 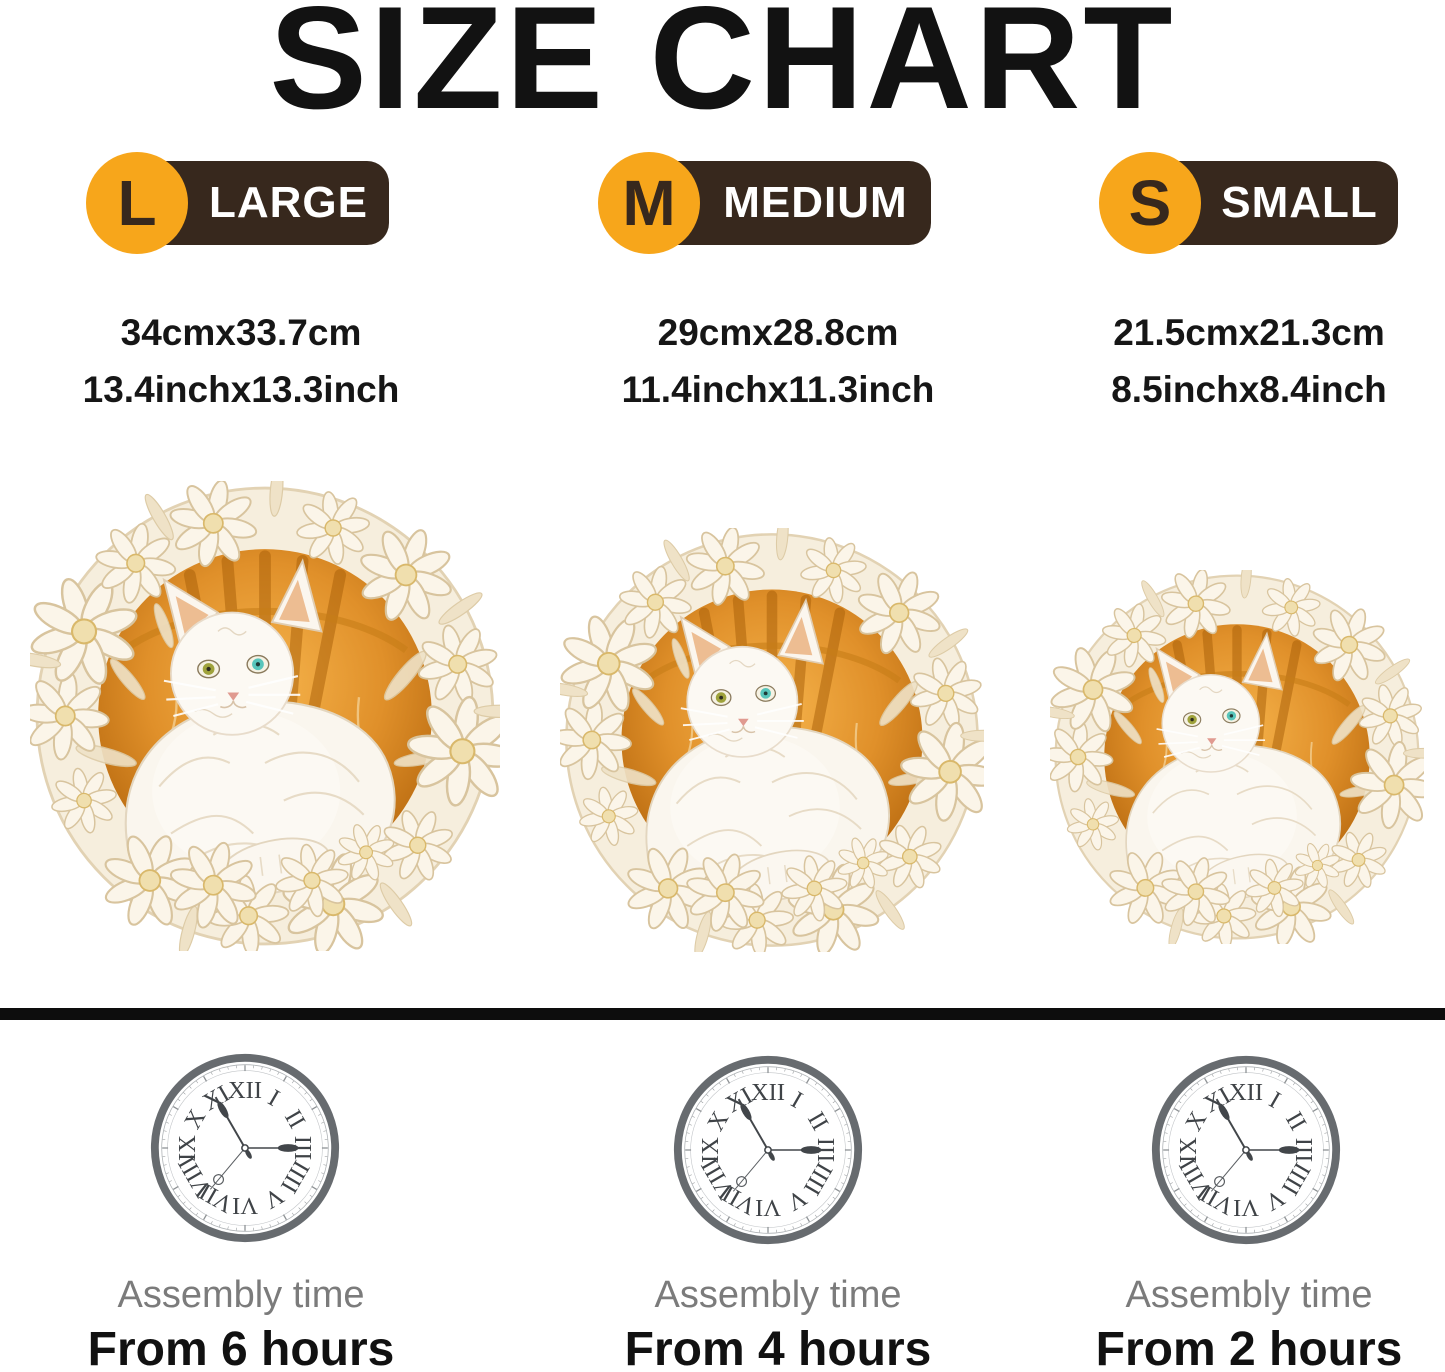 What do you see at coordinates (815, 202) in the screenshot?
I see `size-label-medium: MEDIUM` at bounding box center [815, 202].